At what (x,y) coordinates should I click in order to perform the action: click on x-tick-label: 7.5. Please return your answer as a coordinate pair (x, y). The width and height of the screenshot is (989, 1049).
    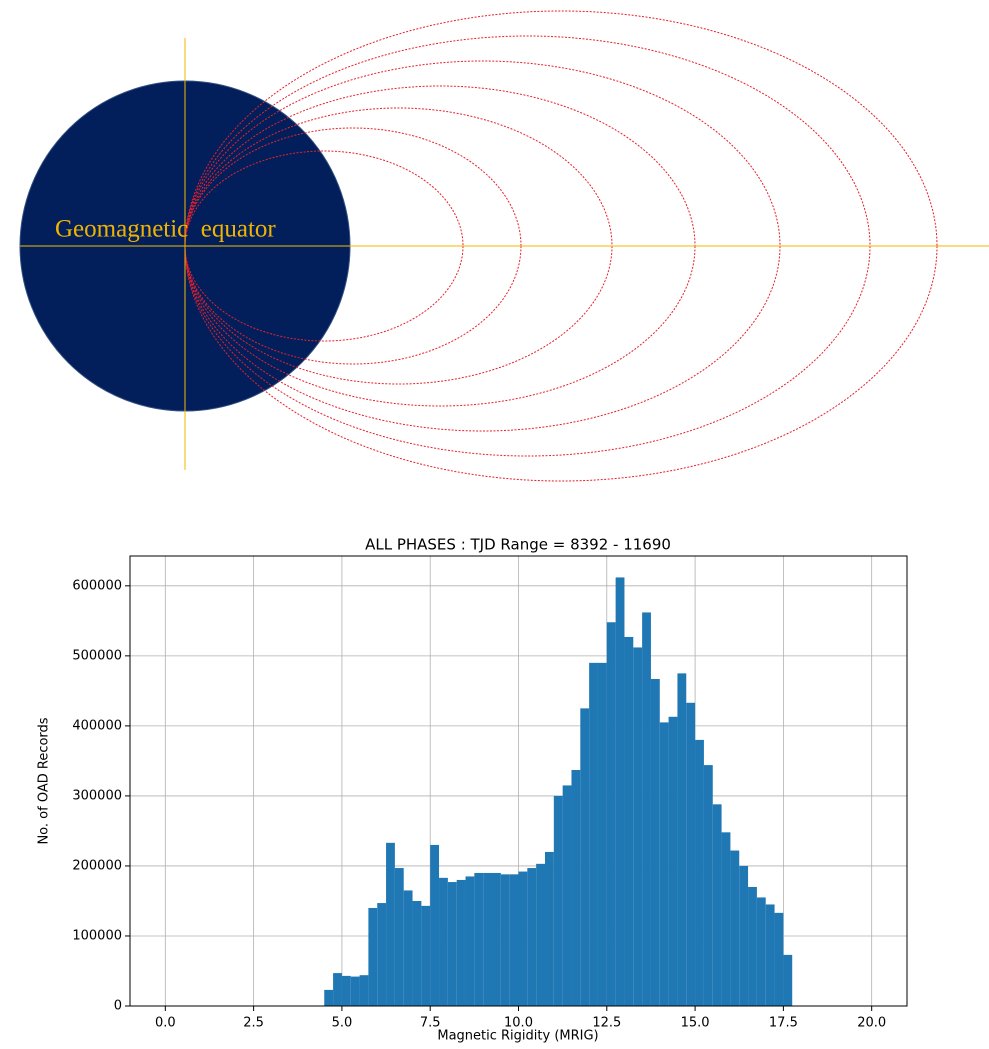
    Looking at the image, I should click on (430, 1023).